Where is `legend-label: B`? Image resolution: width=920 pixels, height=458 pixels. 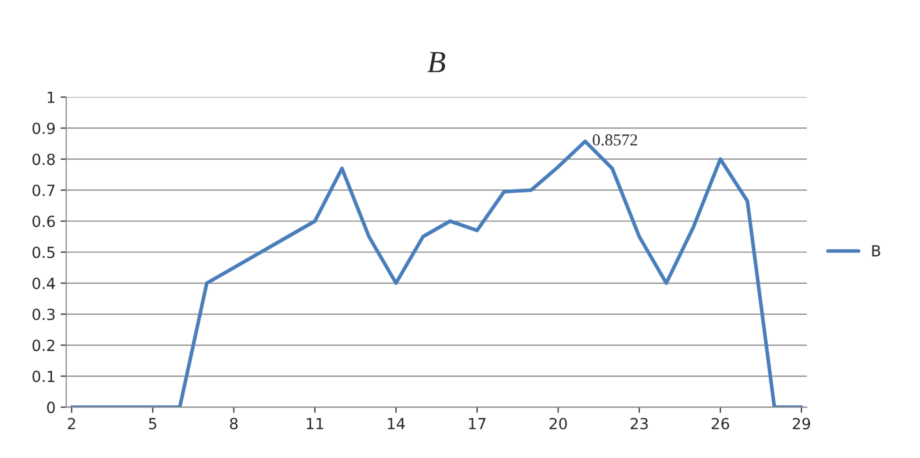
legend-label: B is located at coordinates (876, 250).